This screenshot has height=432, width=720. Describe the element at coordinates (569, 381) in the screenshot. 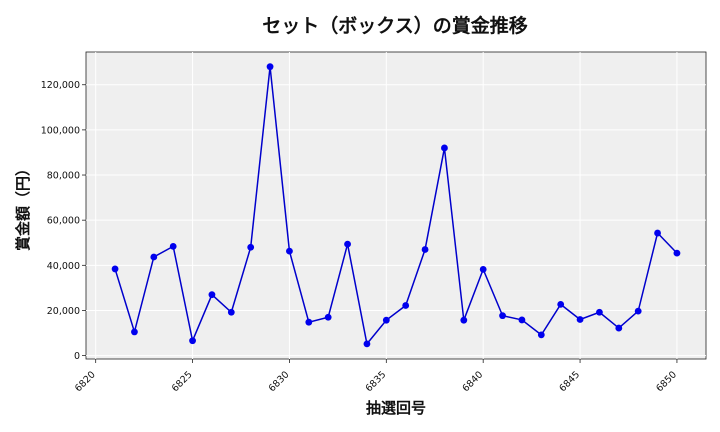

I see `x-tick-label: 6845` at that location.